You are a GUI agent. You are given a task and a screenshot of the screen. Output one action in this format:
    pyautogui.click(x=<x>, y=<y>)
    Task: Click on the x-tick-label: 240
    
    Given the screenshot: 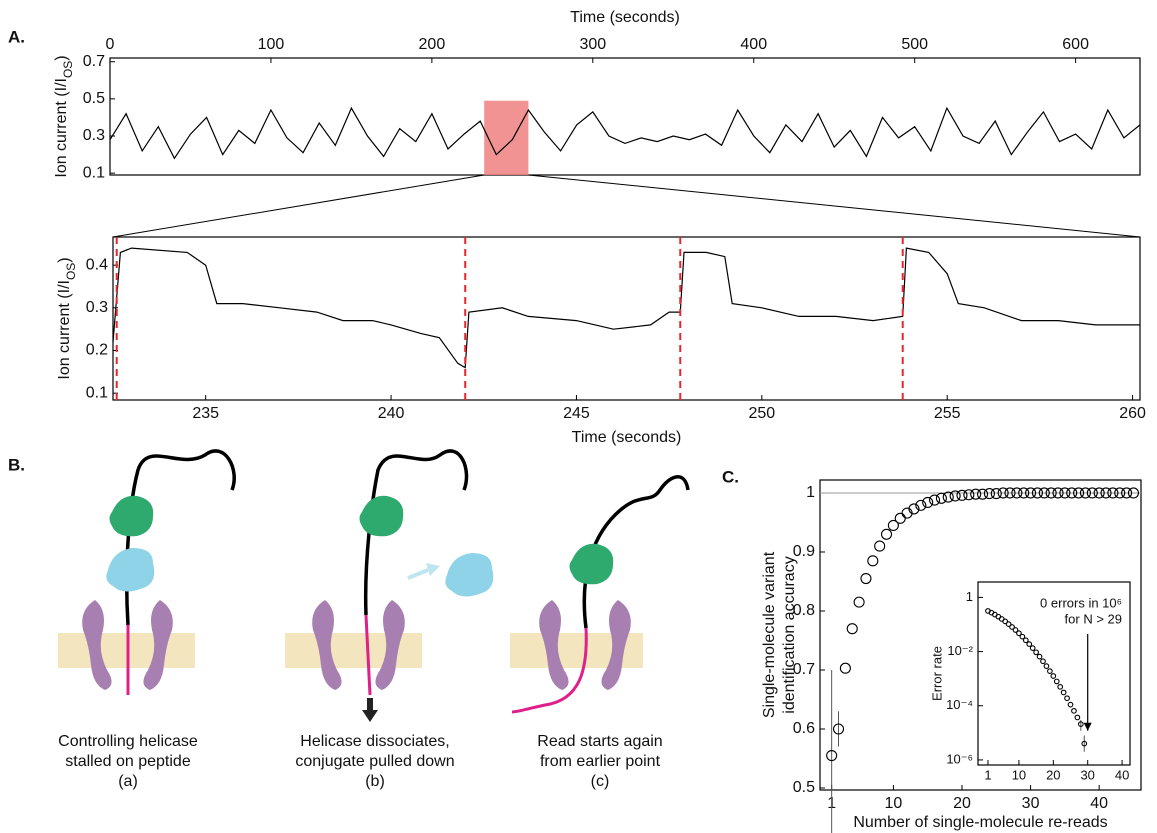 What is the action you would take?
    pyautogui.click(x=391, y=413)
    